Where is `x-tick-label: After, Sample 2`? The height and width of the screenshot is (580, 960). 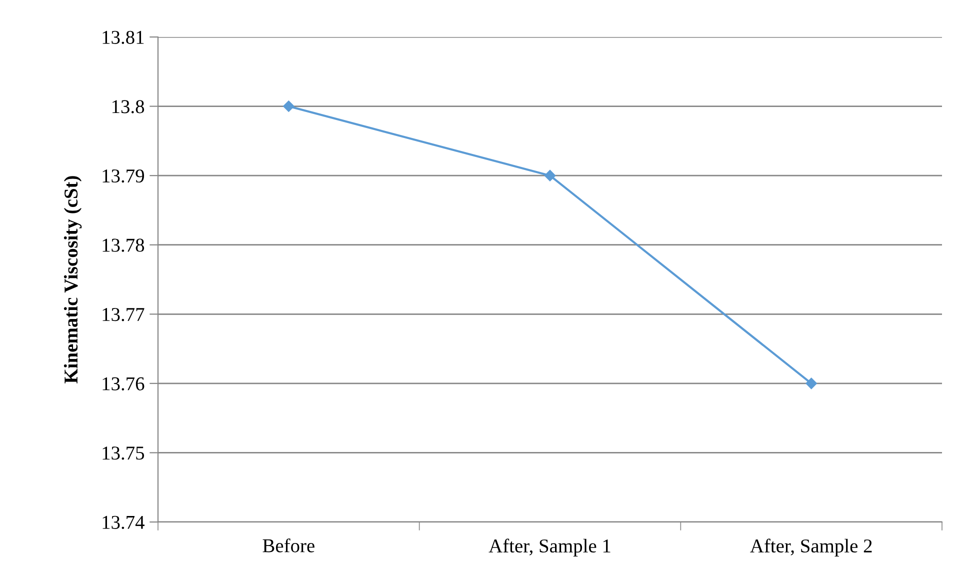
x-tick-label: After, Sample 2 is located at coordinates (811, 547).